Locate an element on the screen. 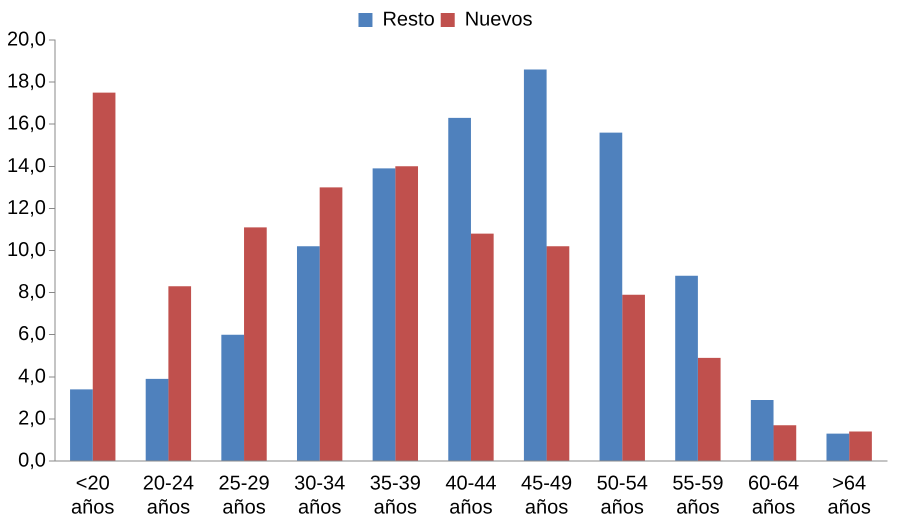  y-tick-label: 20,0 is located at coordinates (26, 39).